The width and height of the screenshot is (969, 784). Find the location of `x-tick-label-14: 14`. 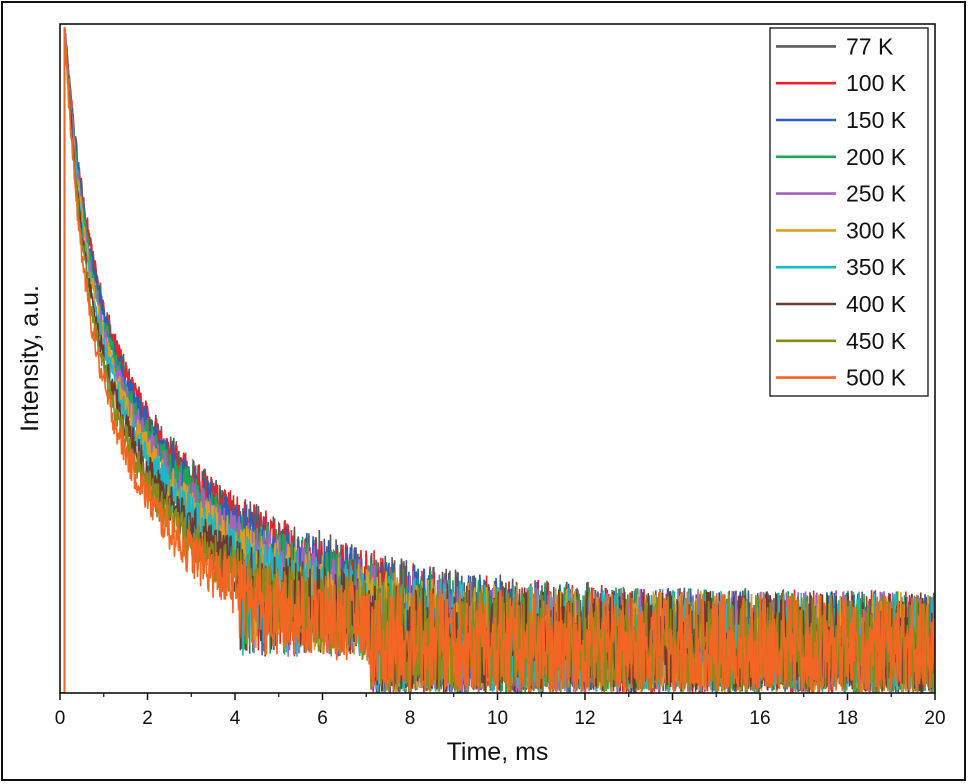

x-tick-label-14: 14 is located at coordinates (673, 718).